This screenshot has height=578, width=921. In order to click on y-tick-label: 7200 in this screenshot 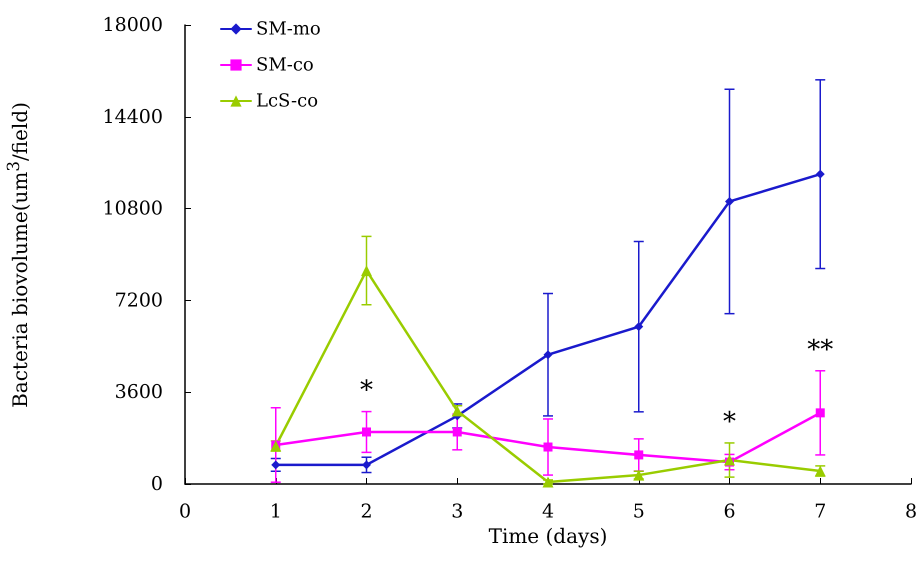, I will do `click(138, 300)`.